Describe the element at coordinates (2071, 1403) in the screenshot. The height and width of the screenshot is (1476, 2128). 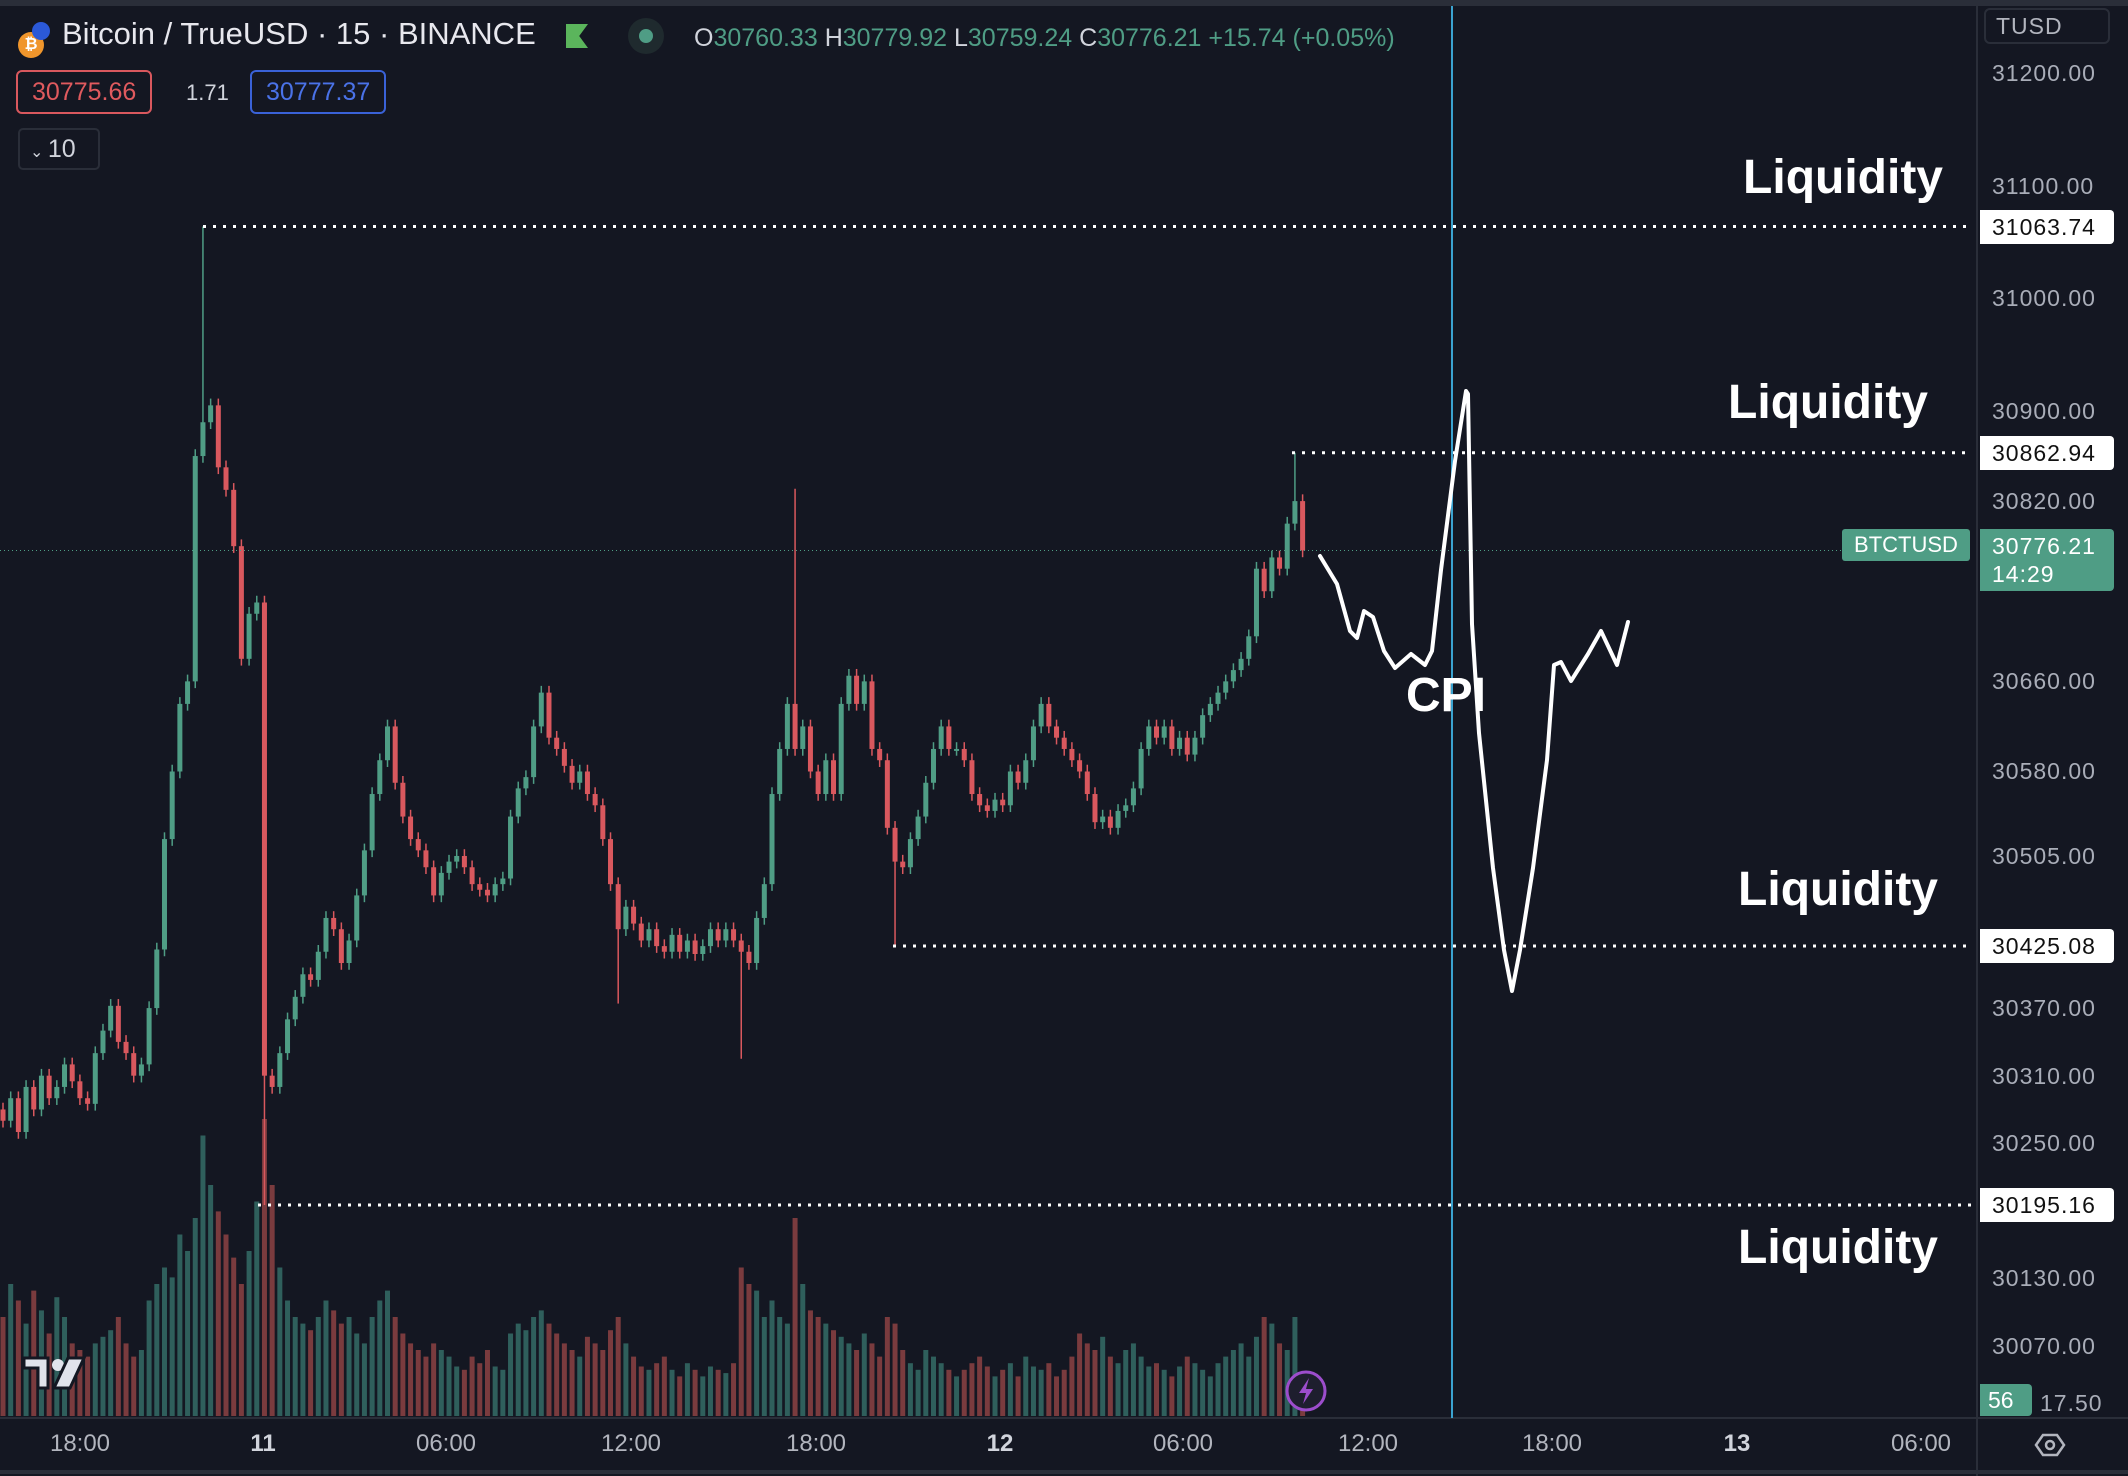
I see `price-axis-partial-tick: 17.50` at that location.